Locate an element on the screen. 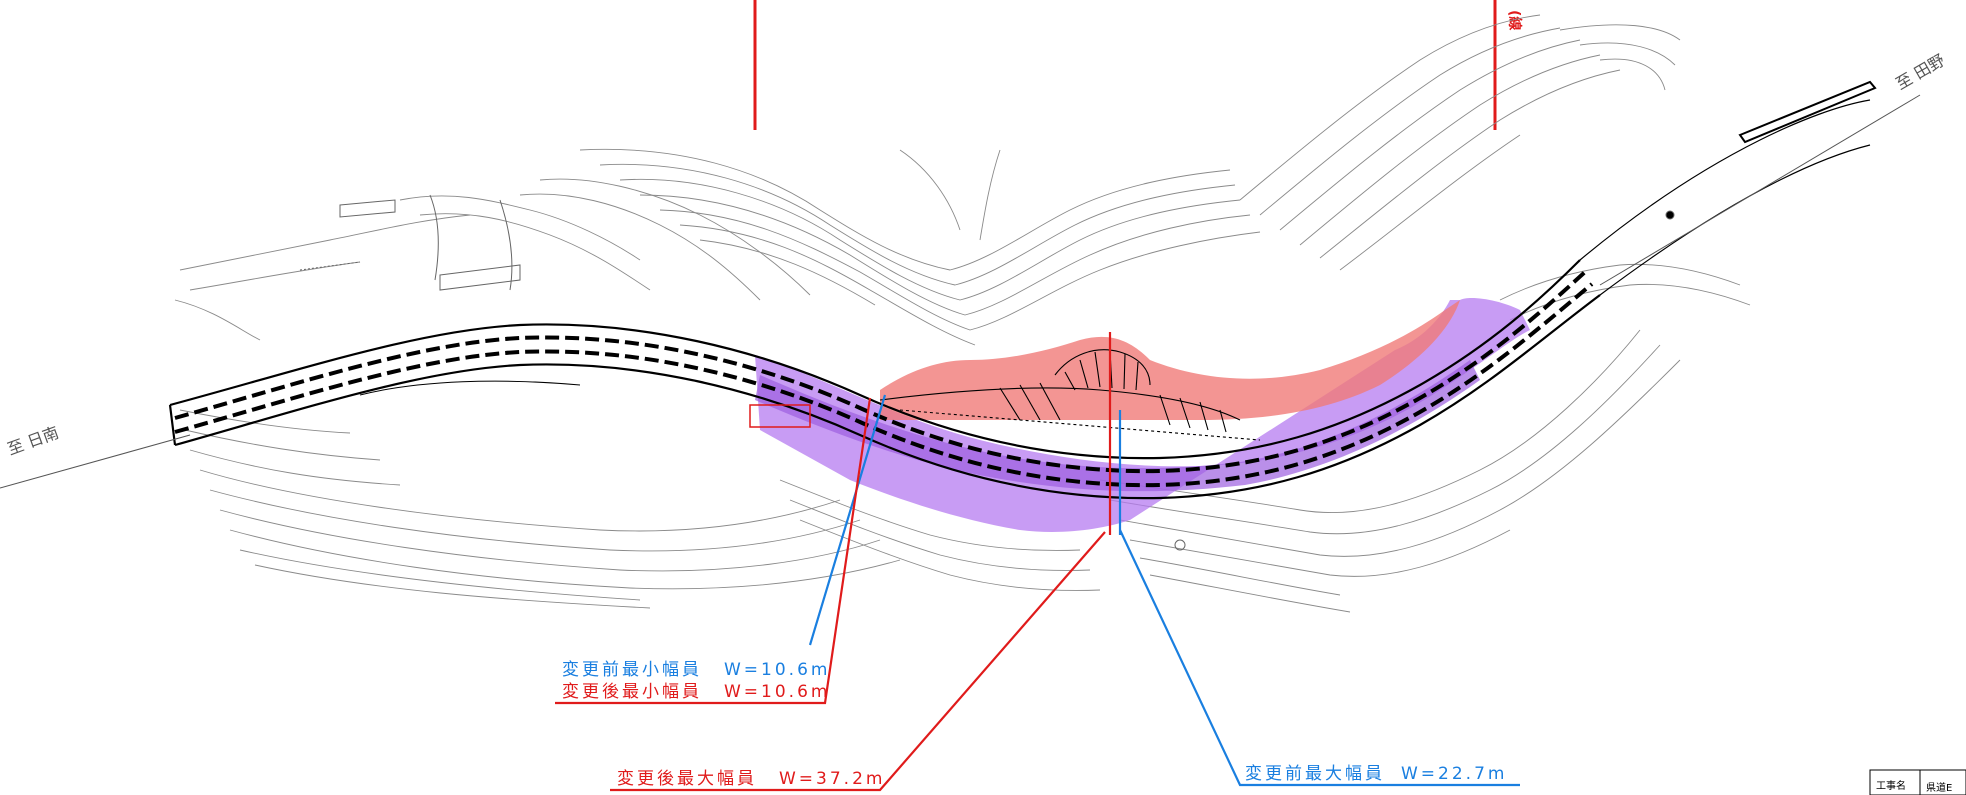 The image size is (1966, 795). title-block: 工事名 県道E is located at coordinates (1917, 782).